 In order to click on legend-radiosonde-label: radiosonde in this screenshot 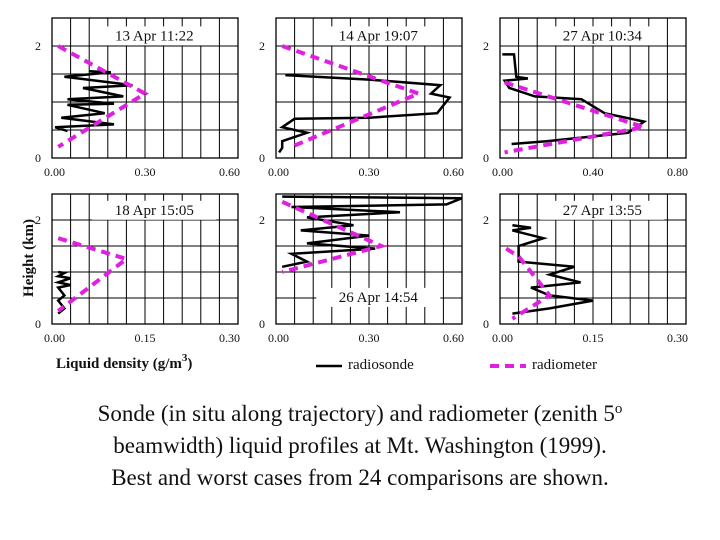, I will do `click(381, 365)`.